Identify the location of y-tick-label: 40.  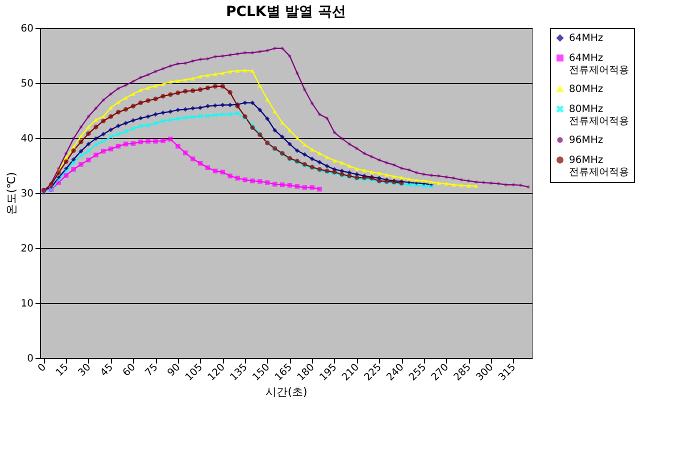
(27, 139).